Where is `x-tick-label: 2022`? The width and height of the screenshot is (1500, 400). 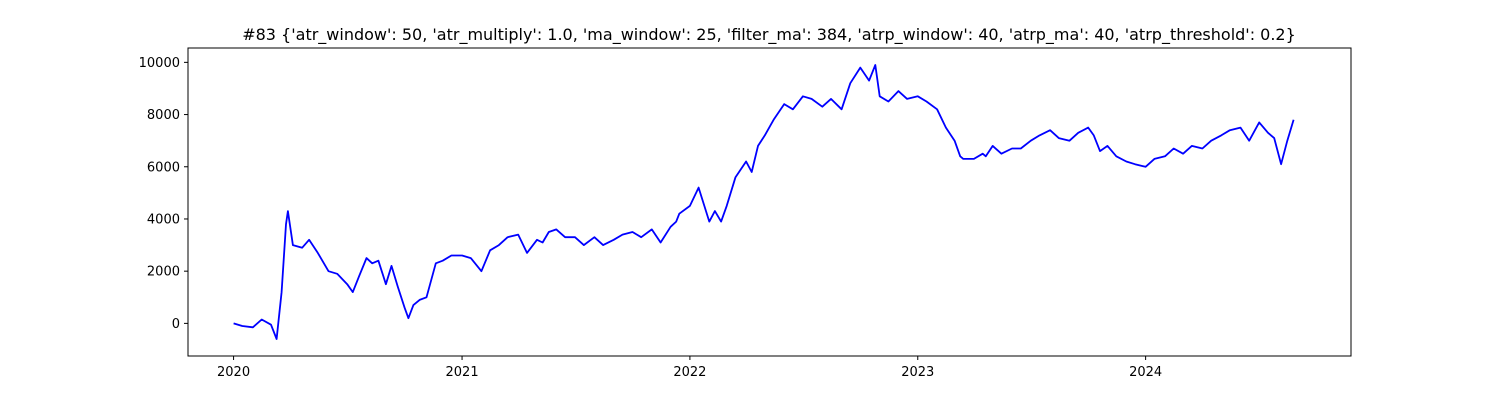
x-tick-label: 2022 is located at coordinates (689, 372).